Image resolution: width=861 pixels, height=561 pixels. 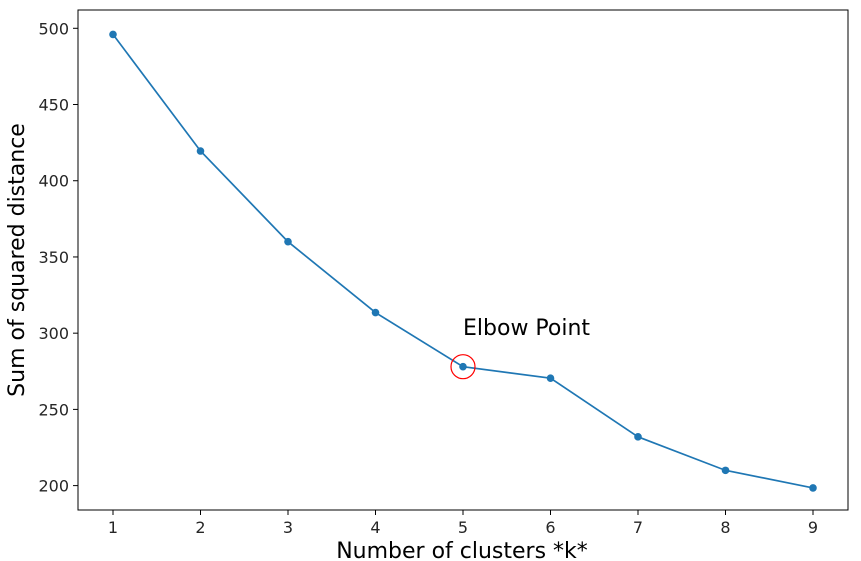 I want to click on x-tick-label: 4, so click(x=375, y=527).